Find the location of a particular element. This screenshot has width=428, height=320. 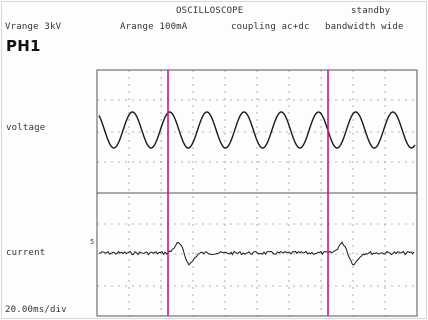

current-range-setting: Arange 100mA is located at coordinates (154, 27).